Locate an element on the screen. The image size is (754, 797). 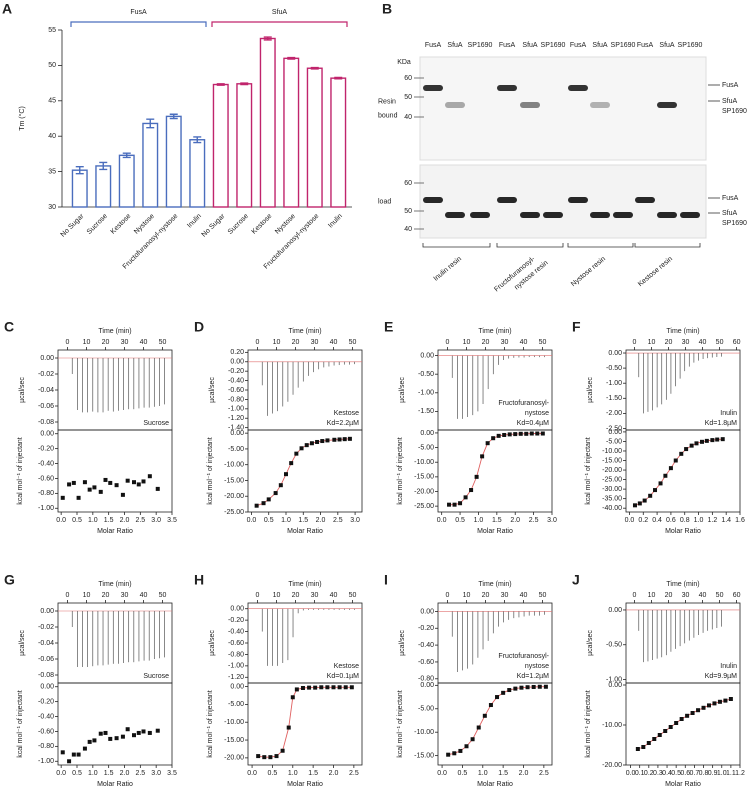
x-tick-label: 0.7 is located at coordinates (695, 773).